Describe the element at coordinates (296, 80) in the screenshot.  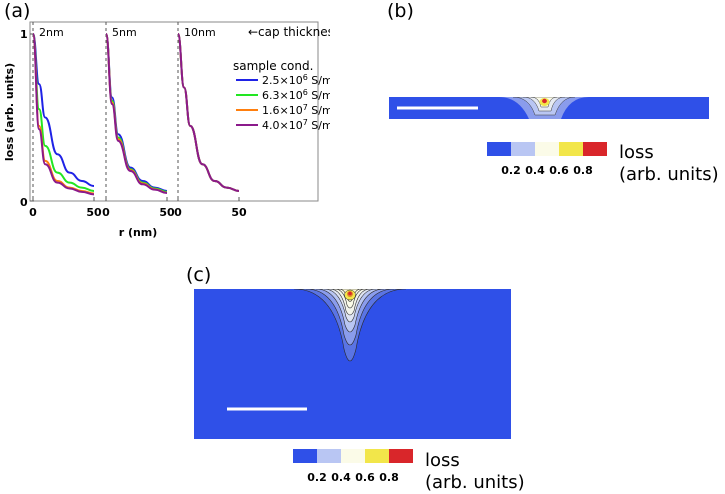
I see `legend-entry: 2.5×106 S/m` at that location.